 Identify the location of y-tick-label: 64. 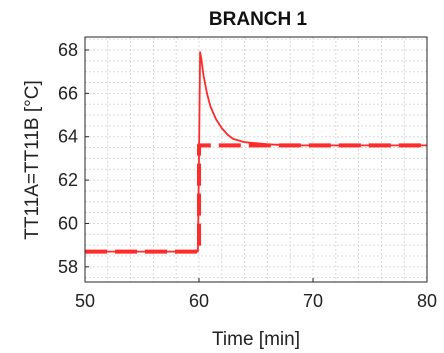
(68, 137).